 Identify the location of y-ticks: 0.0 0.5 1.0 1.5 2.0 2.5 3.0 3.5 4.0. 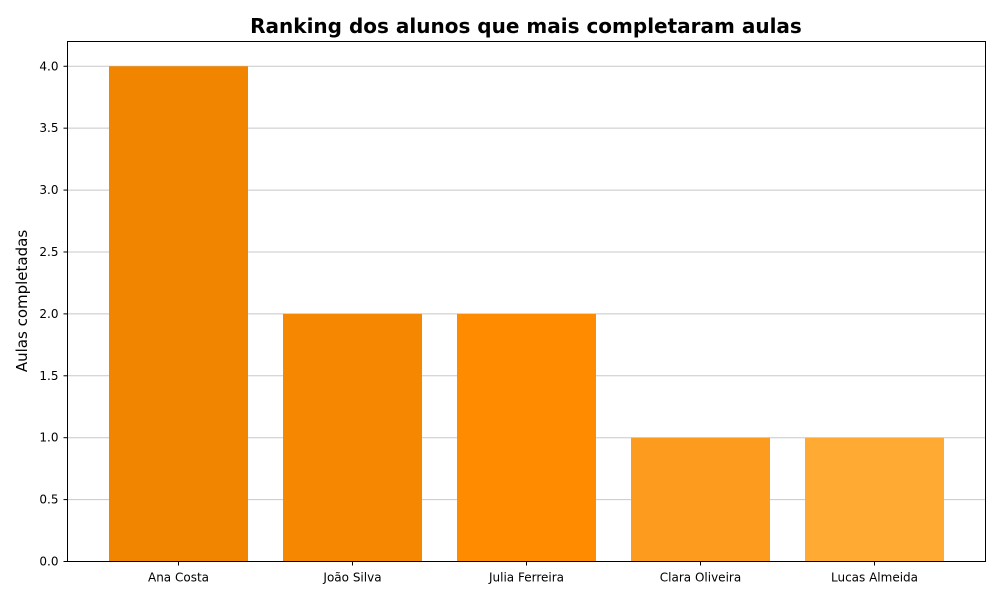
(53, 314).